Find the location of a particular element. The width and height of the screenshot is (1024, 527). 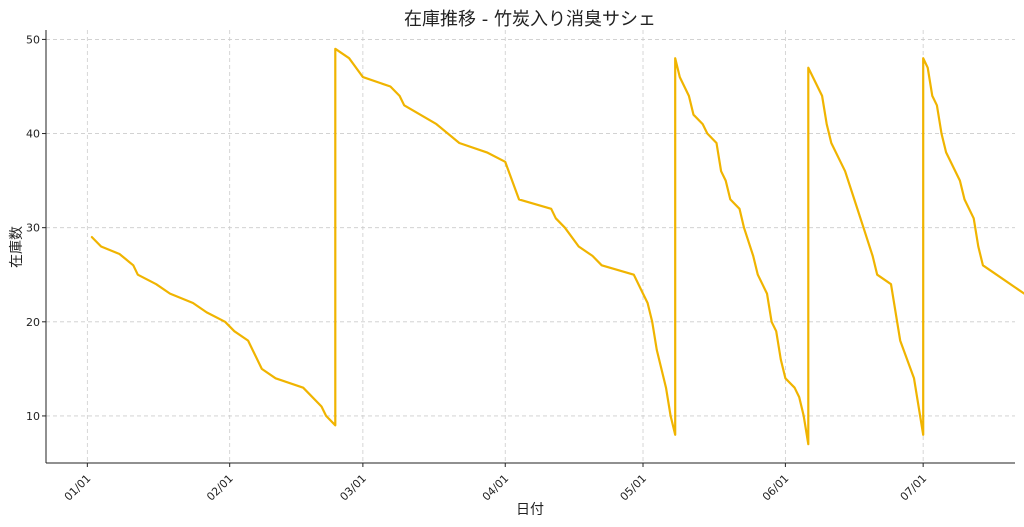

x-tick-label: 03/01 is located at coordinates (353, 488).